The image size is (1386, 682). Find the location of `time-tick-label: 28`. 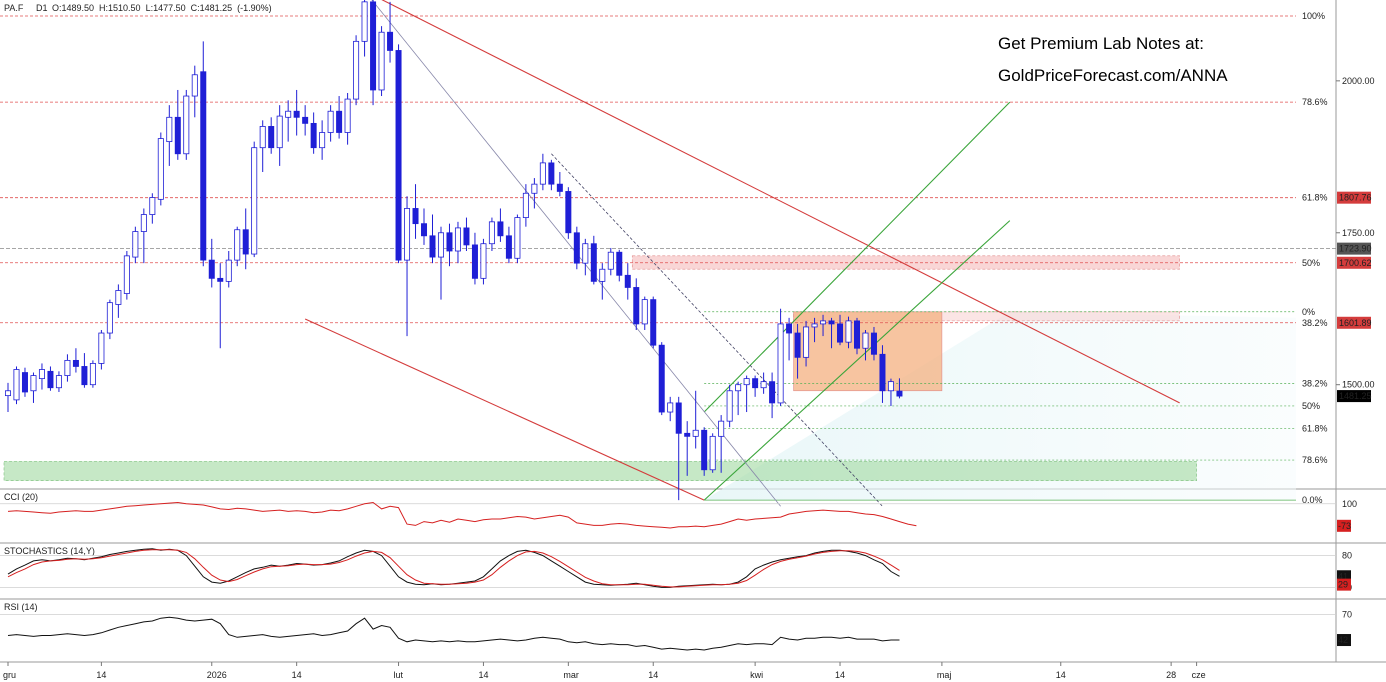

time-tick-label: 28 is located at coordinates (1171, 675).